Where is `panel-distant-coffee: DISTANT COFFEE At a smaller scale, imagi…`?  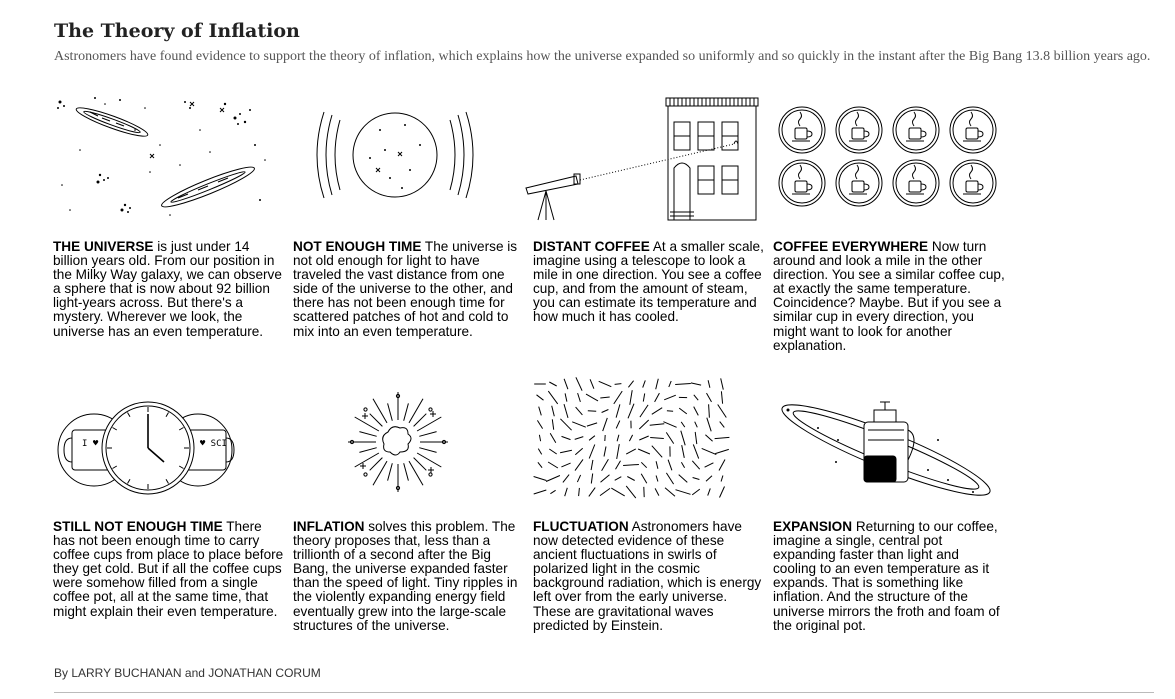
panel-distant-coffee: DISTANT COFFEE At a smaller scale, imagi… is located at coordinates (649, 282).